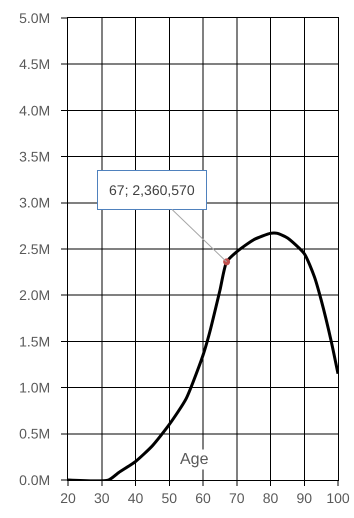  I want to click on x-tick-label: 20, so click(68, 498).